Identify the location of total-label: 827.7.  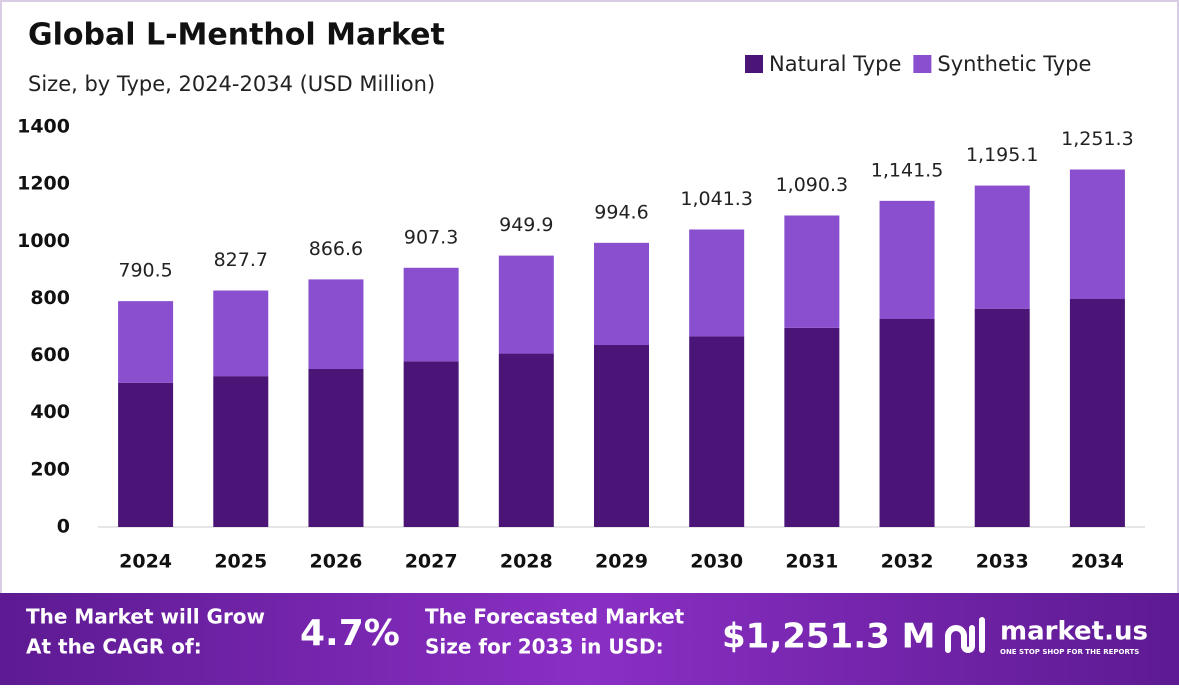
(241, 260).